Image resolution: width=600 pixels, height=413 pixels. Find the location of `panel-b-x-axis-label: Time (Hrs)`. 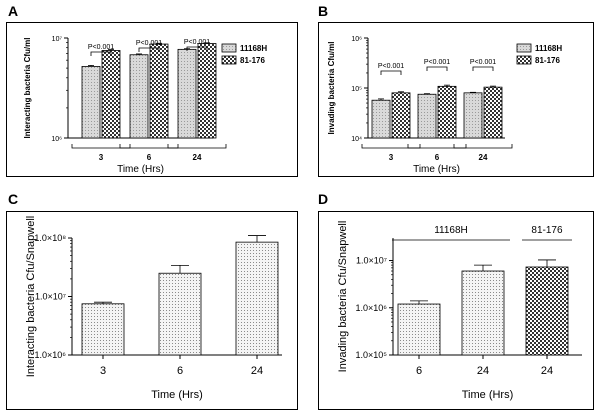

panel-b-x-axis-label: Time (Hrs) is located at coordinates (436, 169).